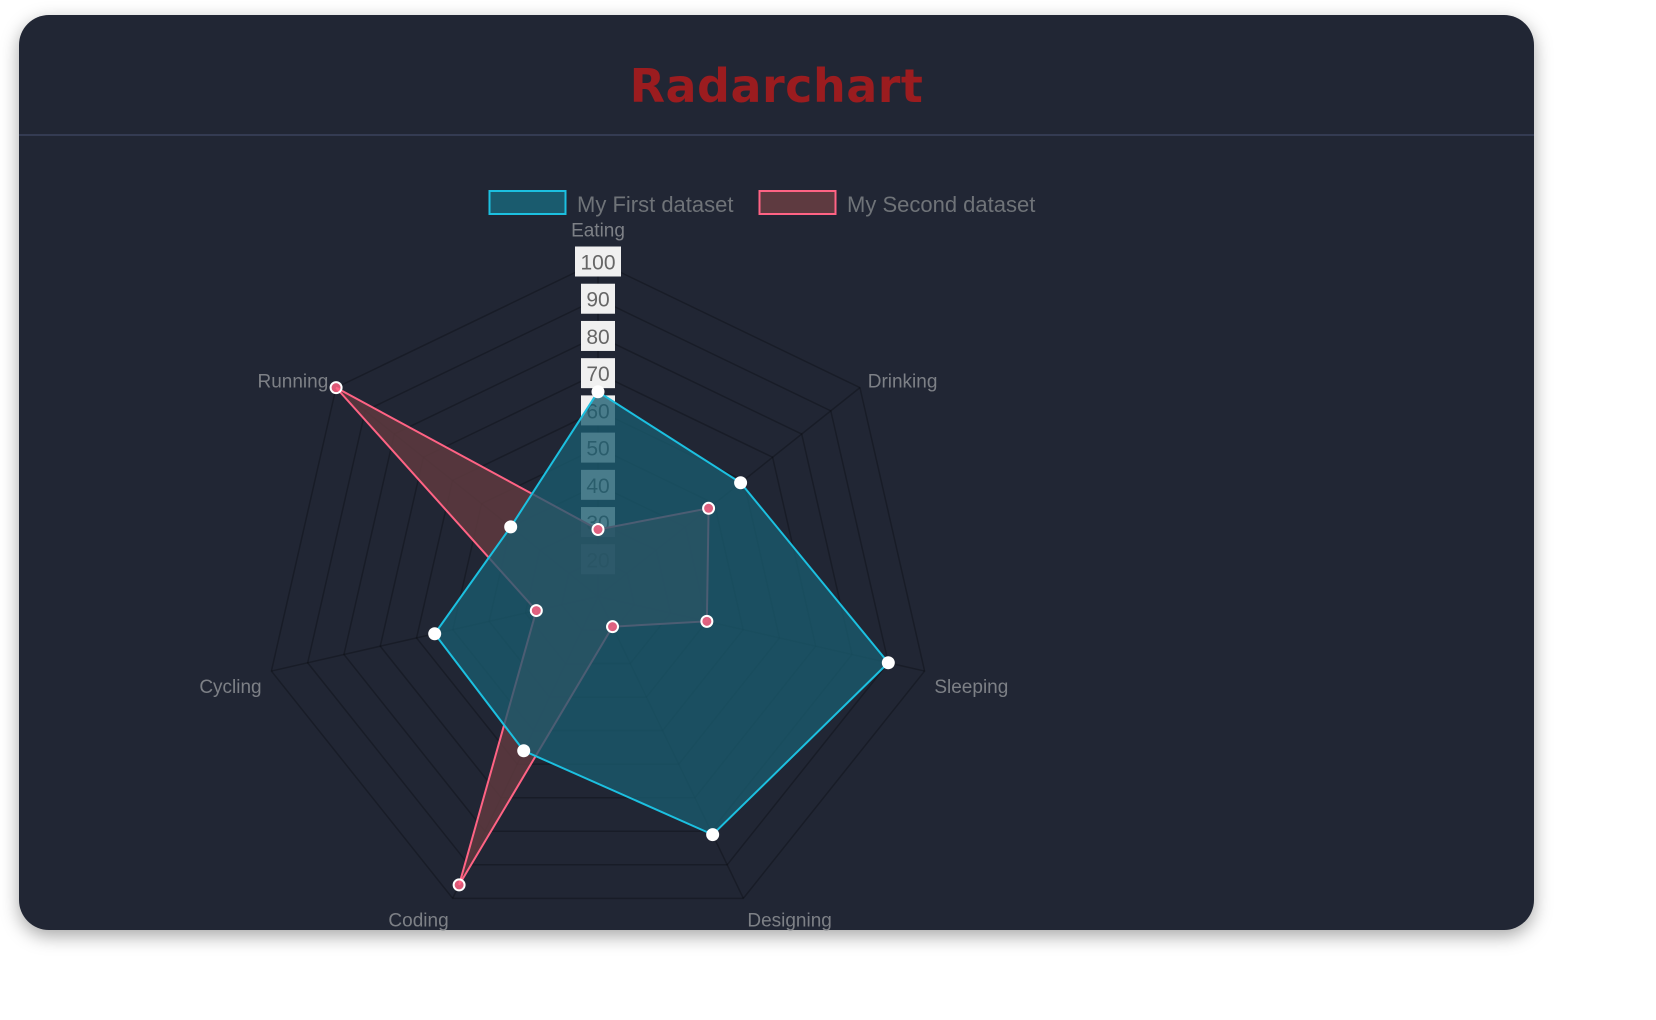 This screenshot has height=1020, width=1656. Describe the element at coordinates (292, 381) in the screenshot. I see `point-label: Running` at that location.